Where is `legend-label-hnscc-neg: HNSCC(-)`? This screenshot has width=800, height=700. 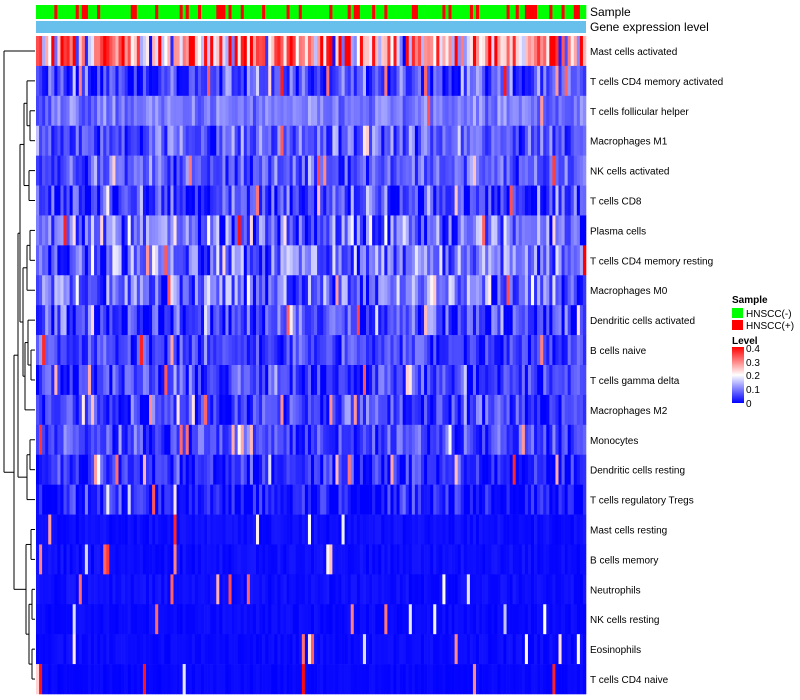 legend-label-hnscc-neg: HNSCC(-) is located at coordinates (769, 314).